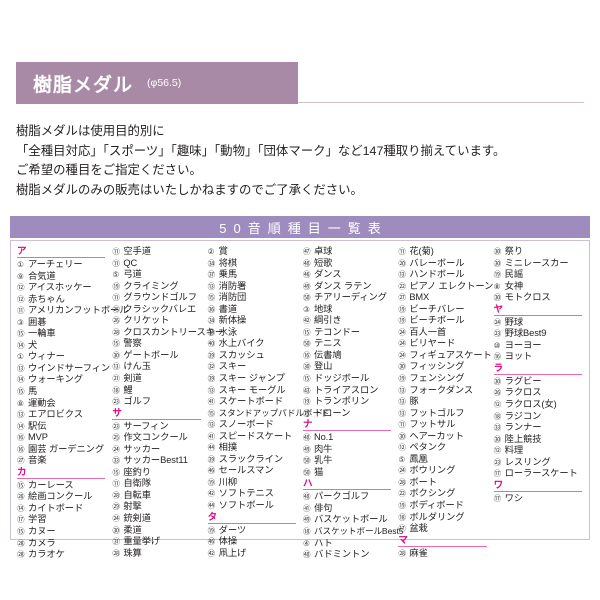 Image resolution: width=600 pixels, height=600 pixels. Describe the element at coordinates (348, 402) in the screenshot. I see `list-item: ⑲ トランポリン` at that location.